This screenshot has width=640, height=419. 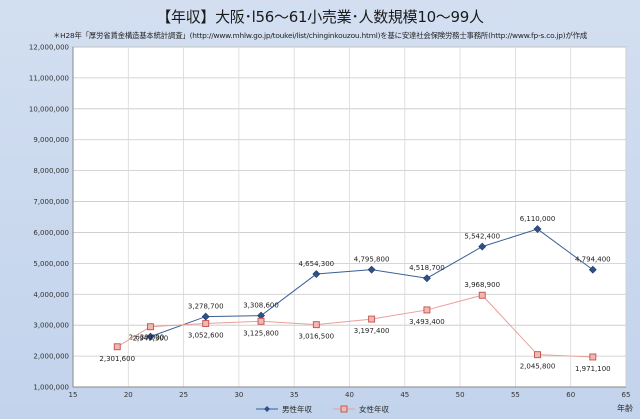 I want to click on x-tick-label: 35, so click(x=294, y=395).